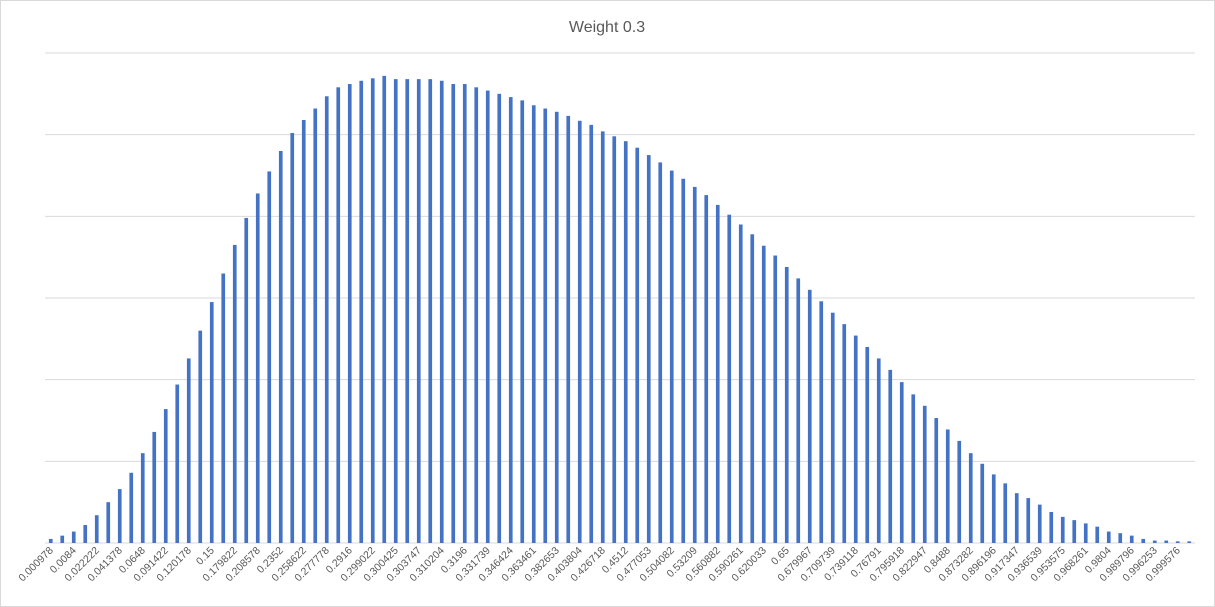 Image resolution: width=1215 pixels, height=607 pixels. I want to click on chart-title: Weight 0.3, so click(607, 27).